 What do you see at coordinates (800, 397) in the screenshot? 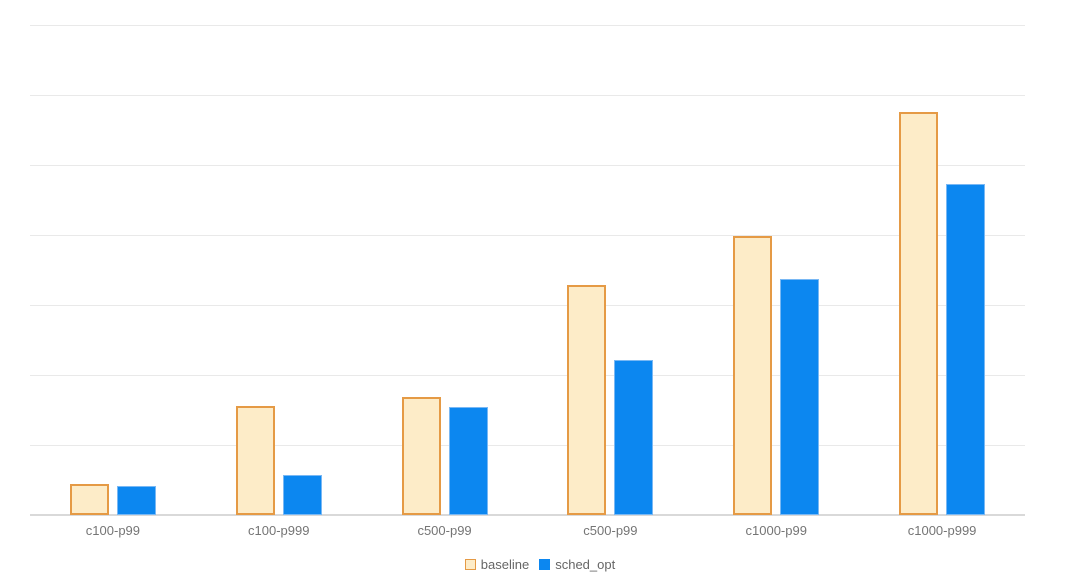
I see `bar-sched_opt-c1000-p99` at bounding box center [800, 397].